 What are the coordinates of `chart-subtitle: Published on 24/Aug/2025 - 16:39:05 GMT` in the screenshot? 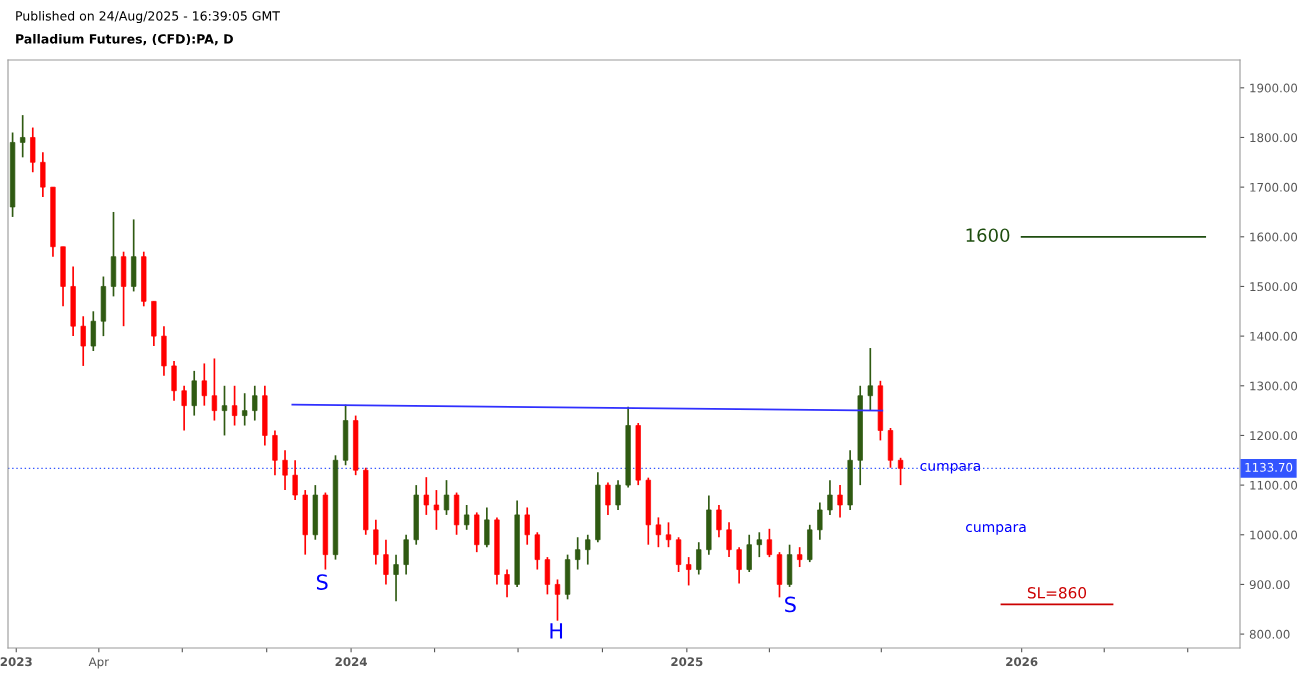 It's located at (148, 17).